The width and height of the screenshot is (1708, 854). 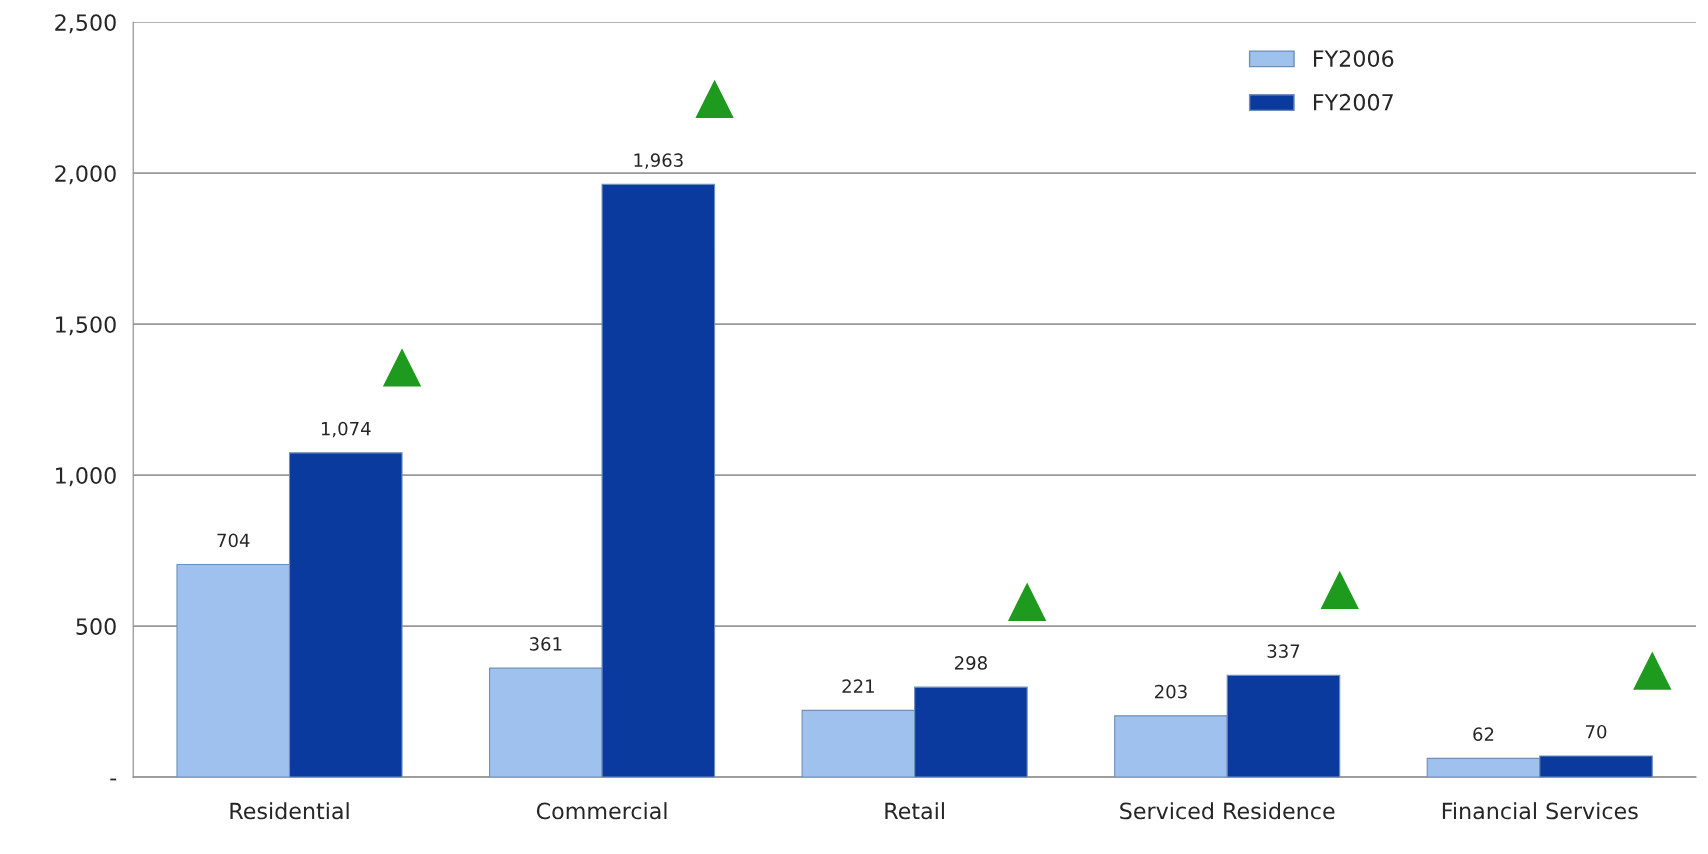 What do you see at coordinates (658, 161) in the screenshot?
I see `data-label: 1,963` at bounding box center [658, 161].